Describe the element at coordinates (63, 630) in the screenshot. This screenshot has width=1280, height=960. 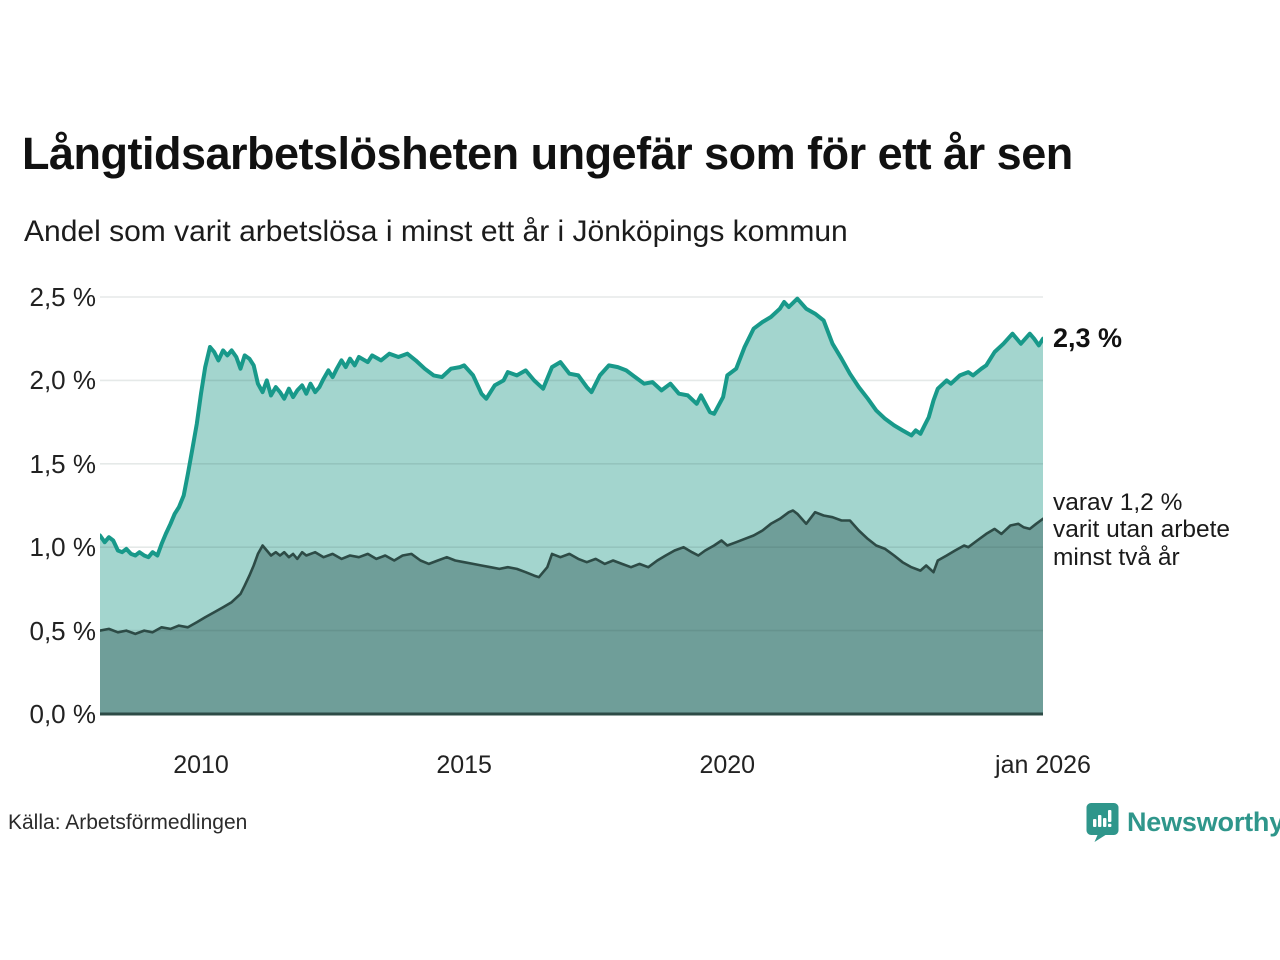
I see `y-tick-label: 0,5 %` at that location.